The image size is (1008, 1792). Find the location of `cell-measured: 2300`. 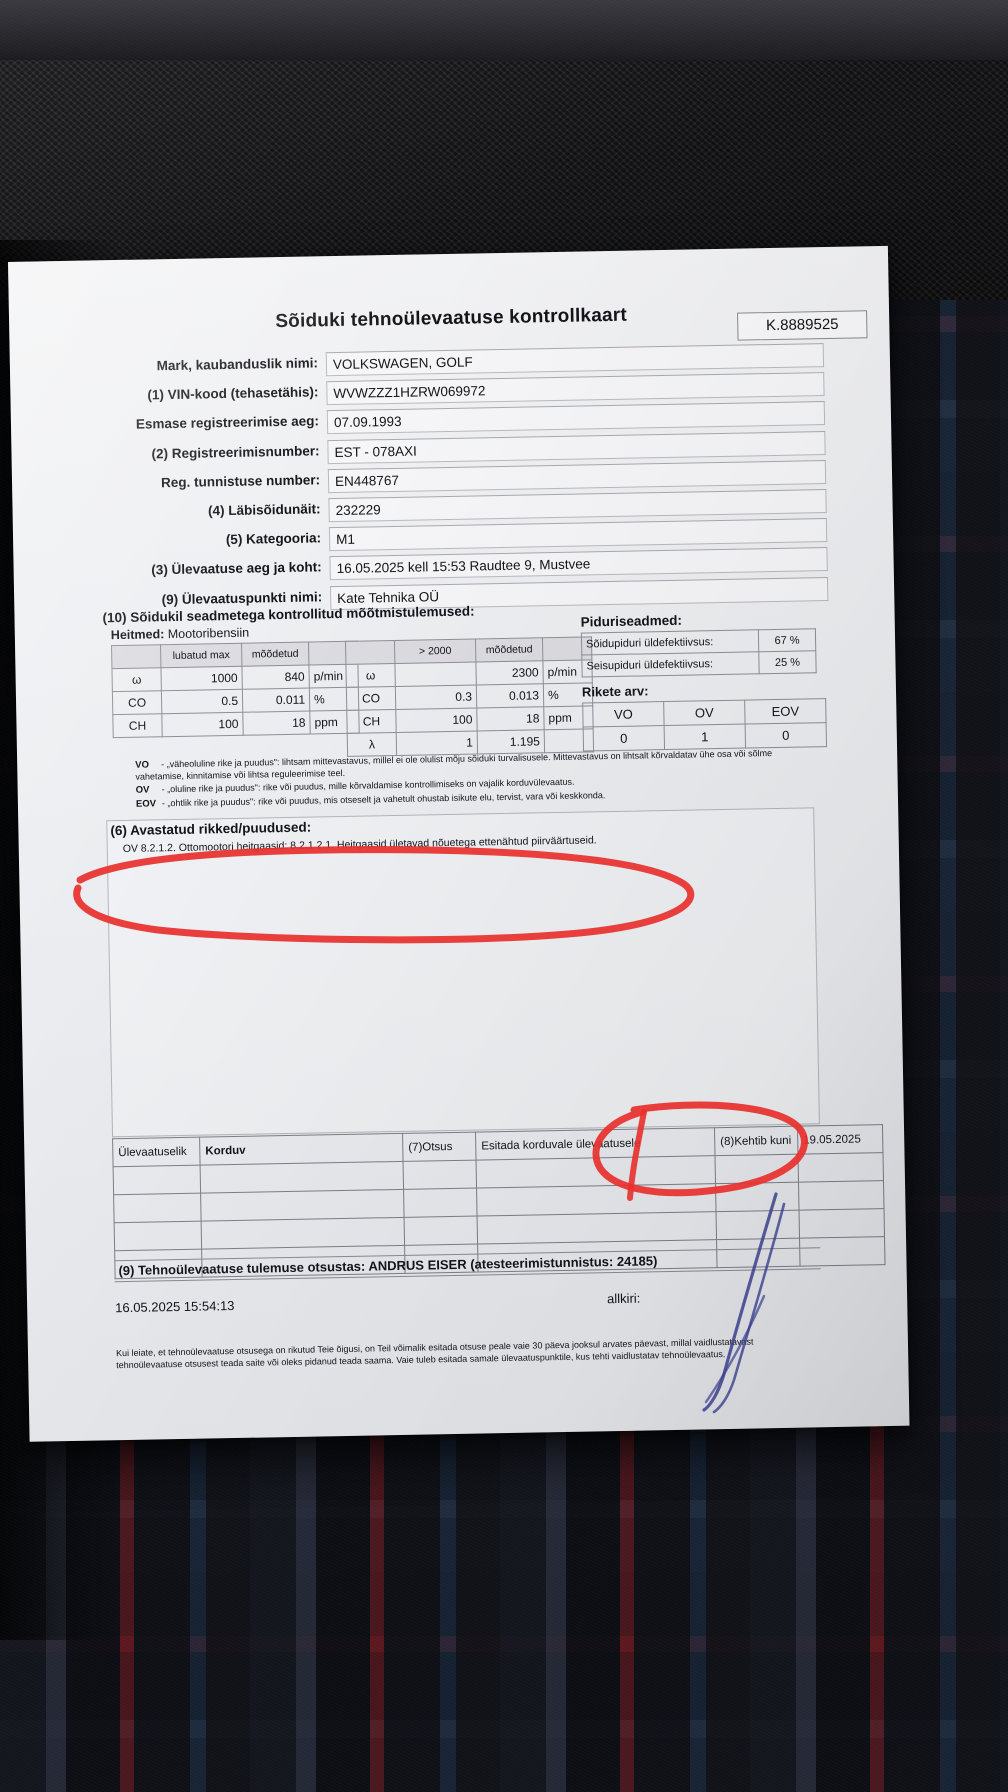

cell-measured: 2300 is located at coordinates (509, 672).